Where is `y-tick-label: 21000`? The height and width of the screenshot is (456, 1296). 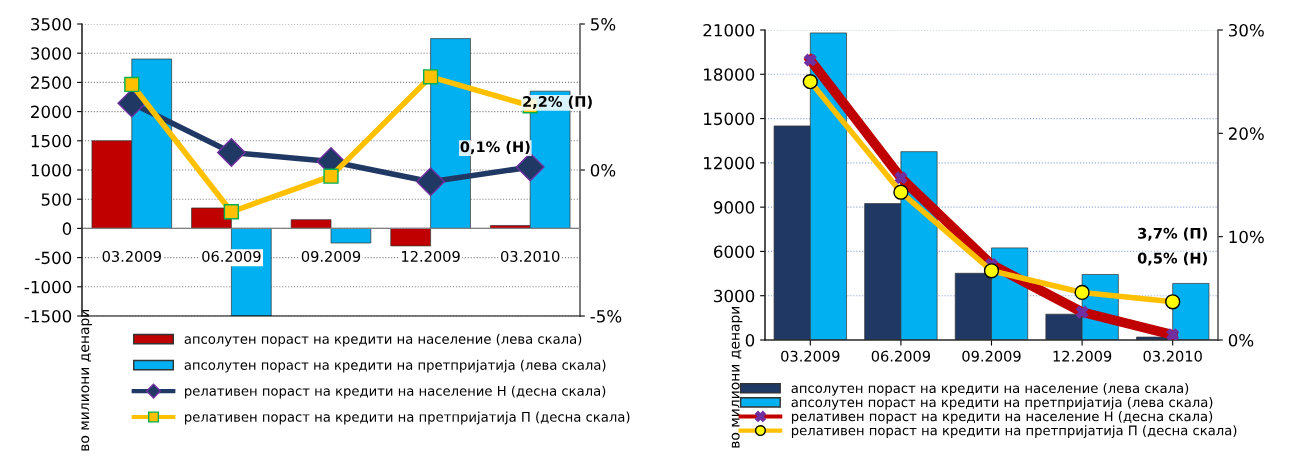
y-tick-label: 21000 is located at coordinates (729, 30).